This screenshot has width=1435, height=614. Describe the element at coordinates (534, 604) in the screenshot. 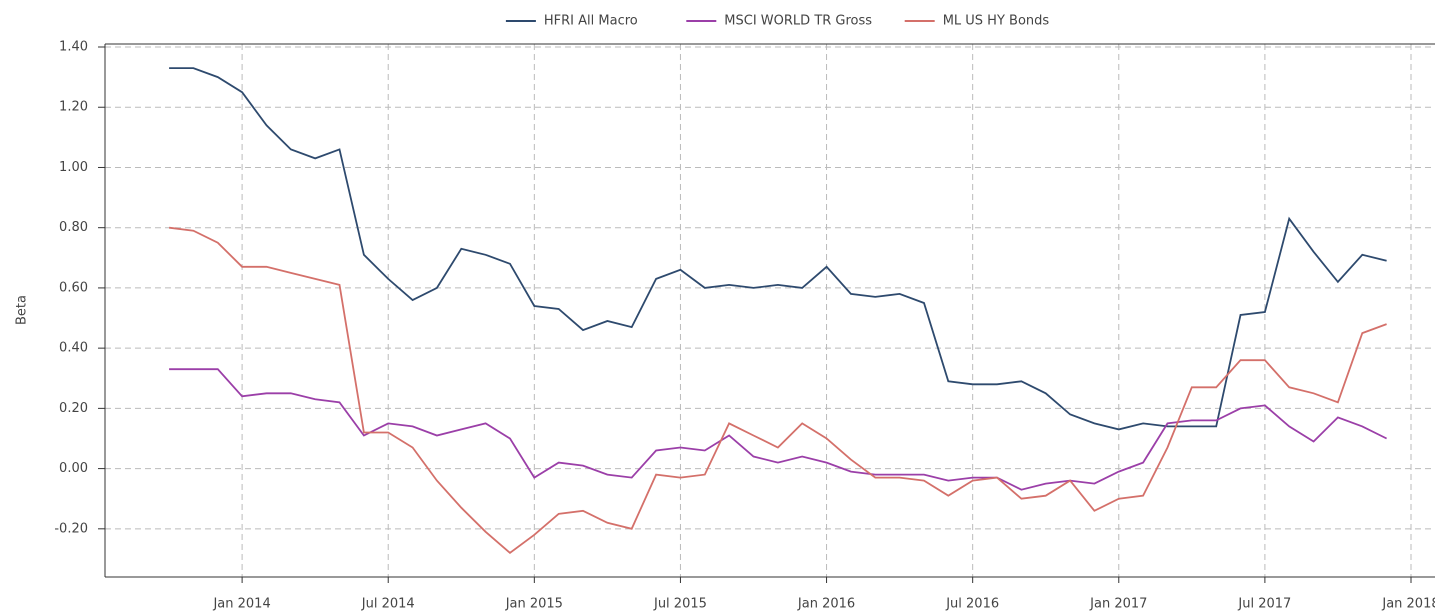

I see `x-tick-label: Jan 2015` at that location.